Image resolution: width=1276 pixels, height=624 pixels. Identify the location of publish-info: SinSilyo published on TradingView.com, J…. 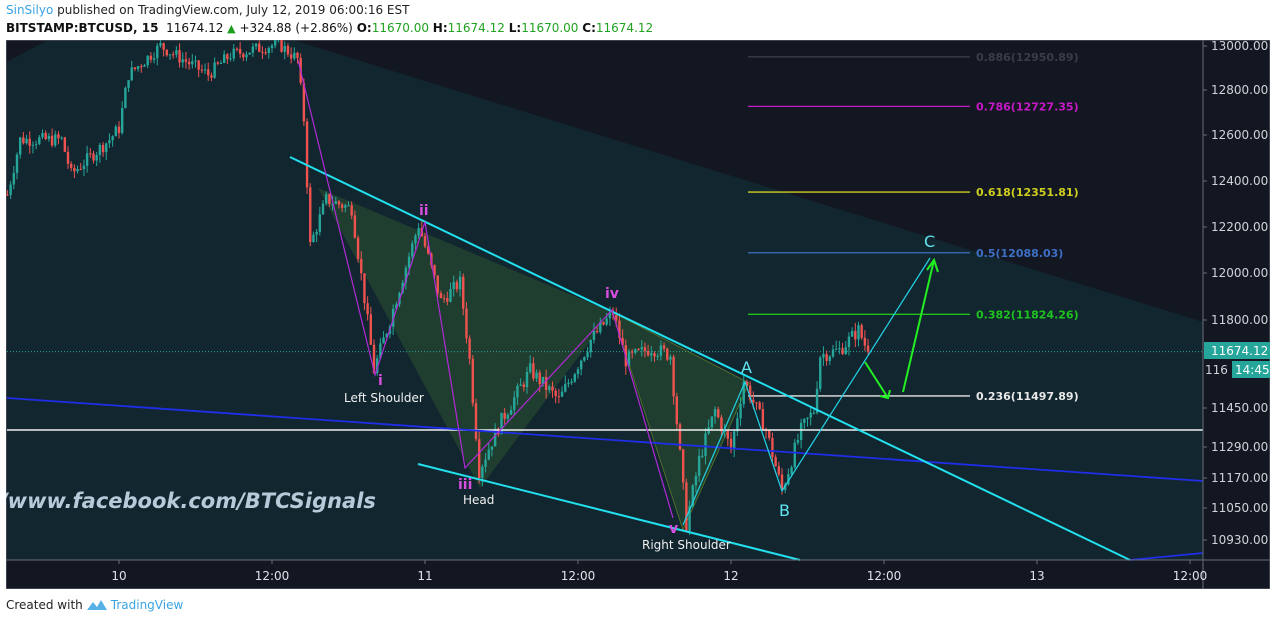
(207, 10).